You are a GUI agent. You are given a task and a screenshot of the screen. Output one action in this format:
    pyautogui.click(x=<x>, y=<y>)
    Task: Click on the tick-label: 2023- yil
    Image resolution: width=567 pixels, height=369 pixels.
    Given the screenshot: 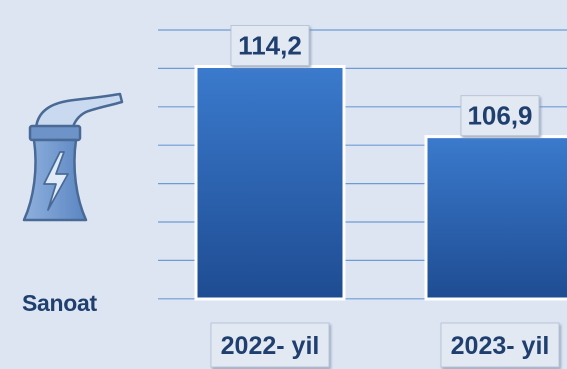 What is the action you would take?
    pyautogui.click(x=500, y=346)
    